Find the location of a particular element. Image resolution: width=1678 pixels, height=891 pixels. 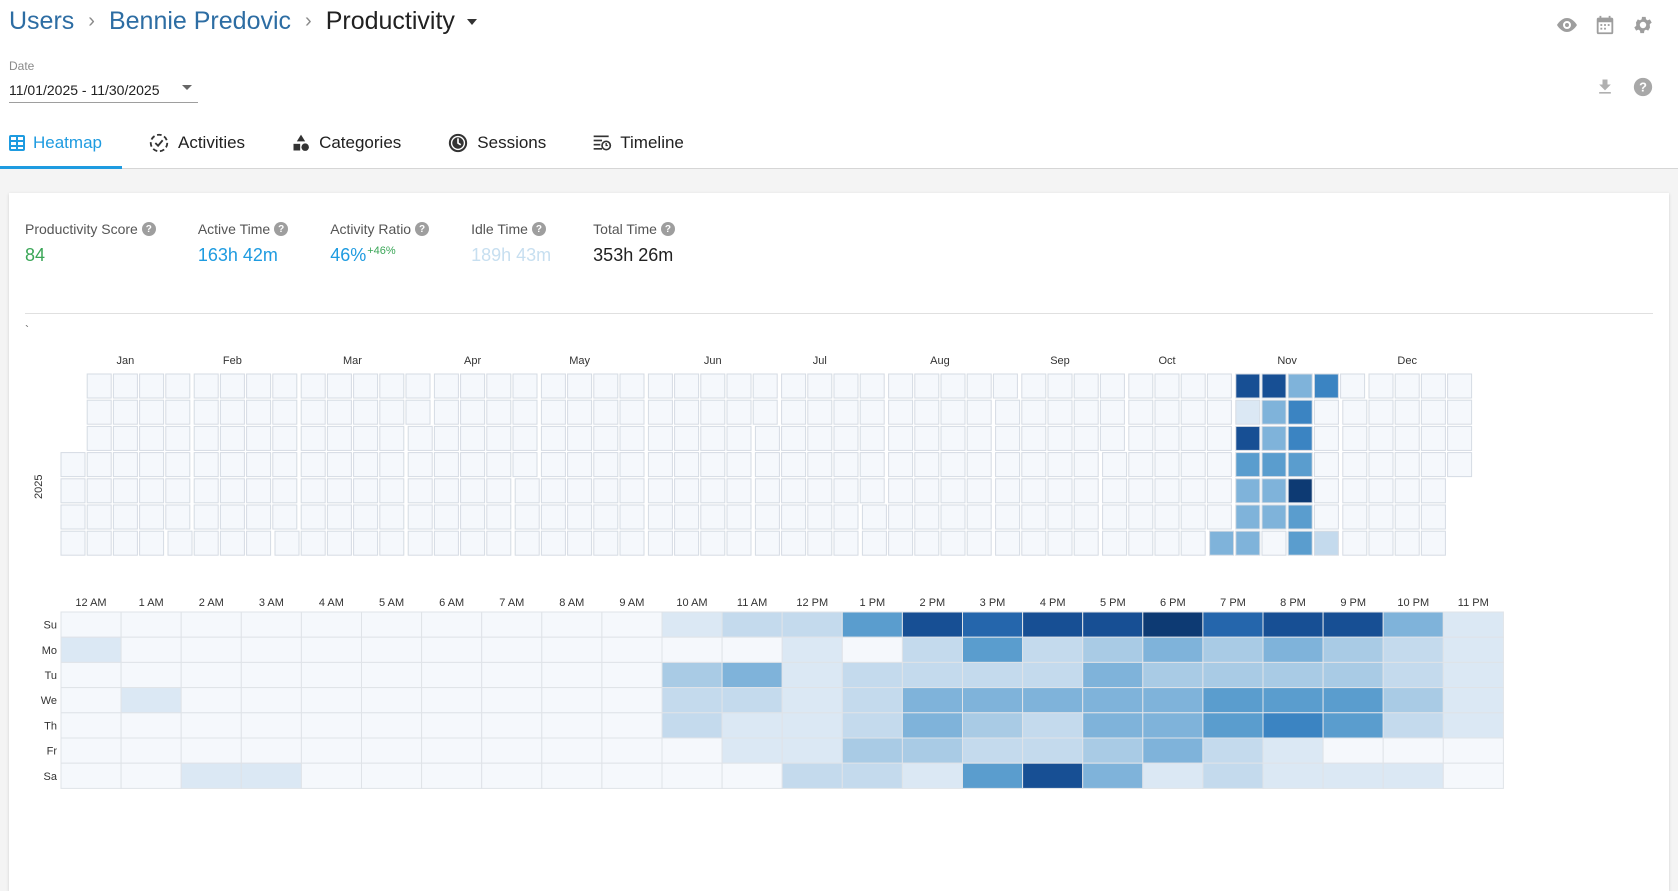

date-range-select: 11/01/2025 - 11/30/2025 is located at coordinates (103, 90).